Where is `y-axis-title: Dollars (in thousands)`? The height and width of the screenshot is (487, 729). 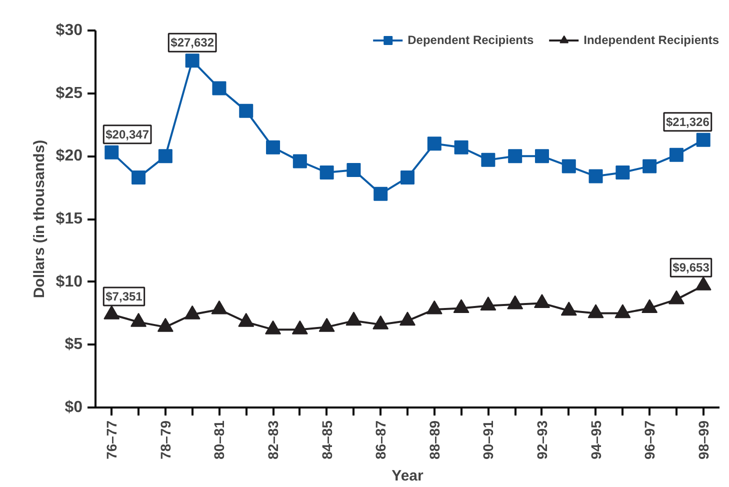
y-axis-title: Dollars (in thousands) is located at coordinates (39, 219).